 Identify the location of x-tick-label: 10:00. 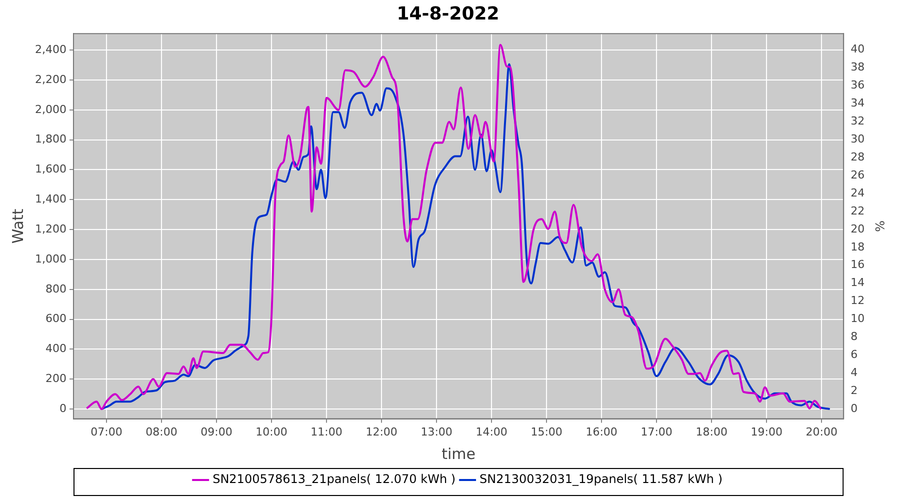
(272, 431).